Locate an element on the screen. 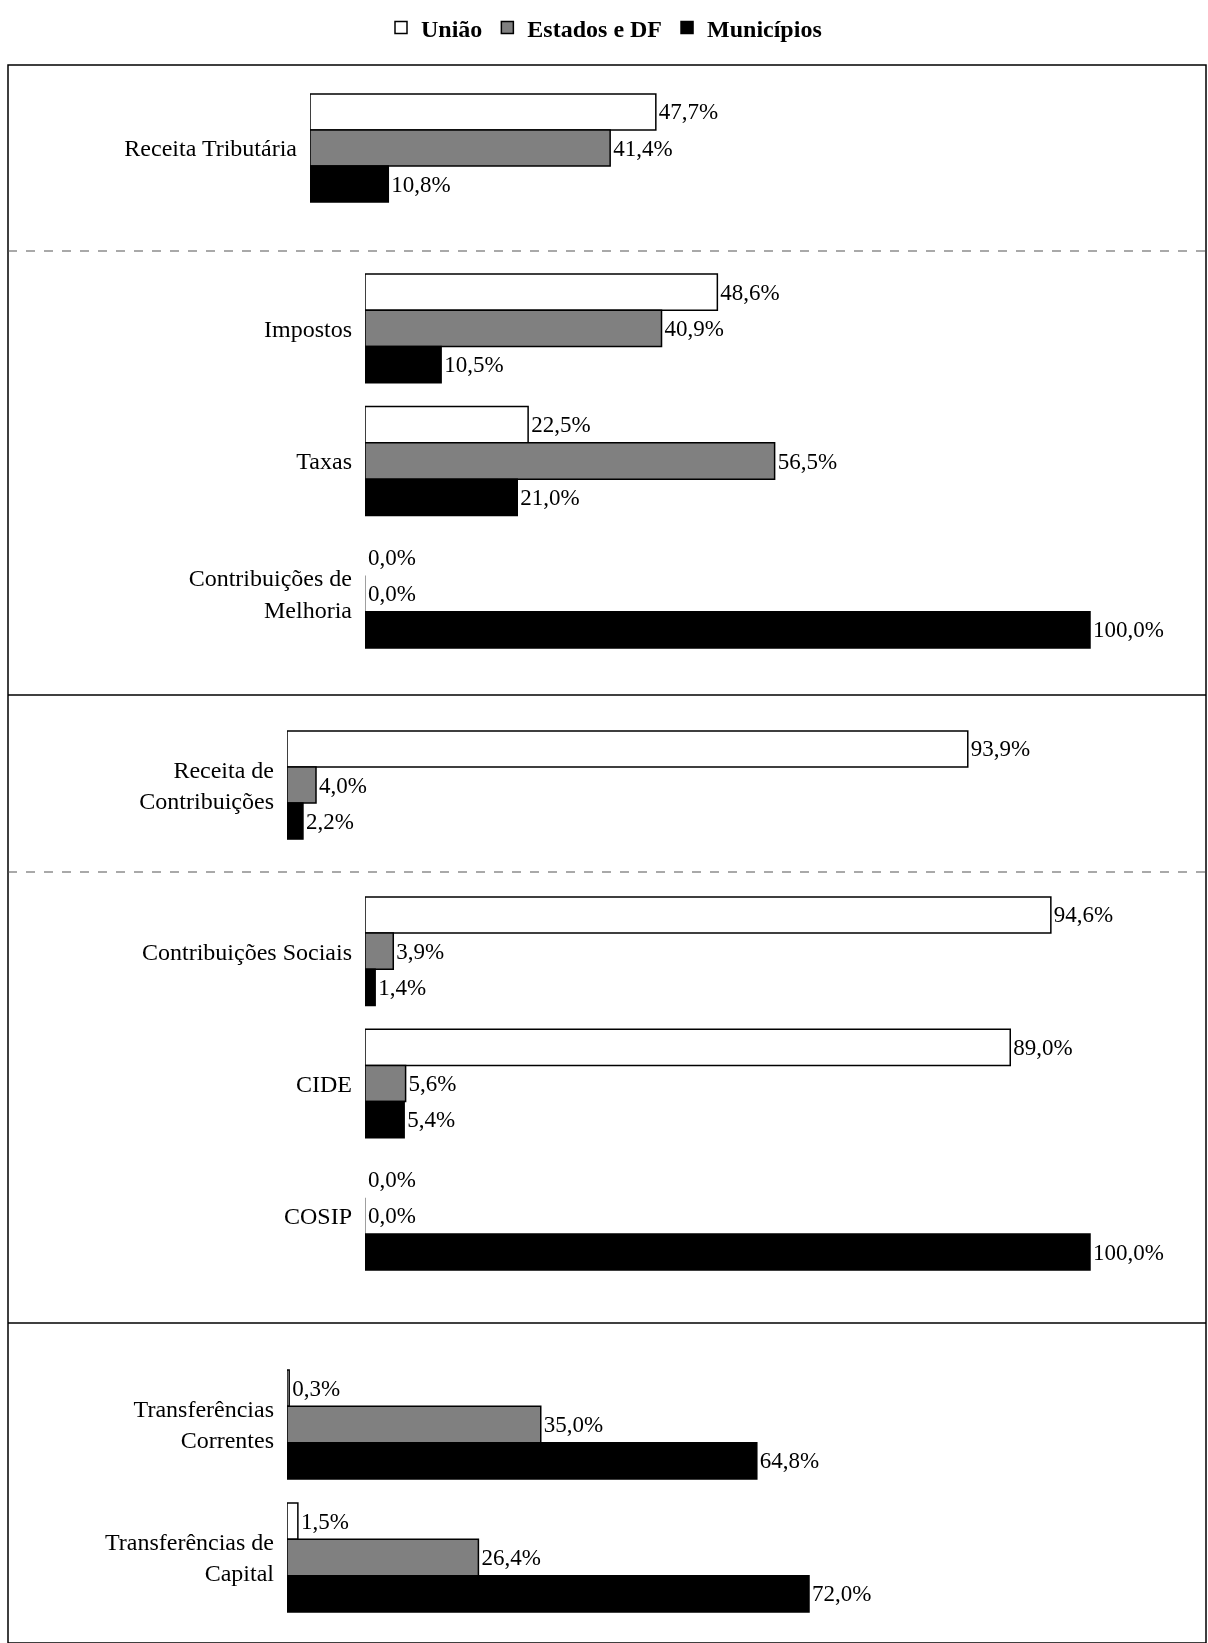  data-label: 56,5% is located at coordinates (807, 461).